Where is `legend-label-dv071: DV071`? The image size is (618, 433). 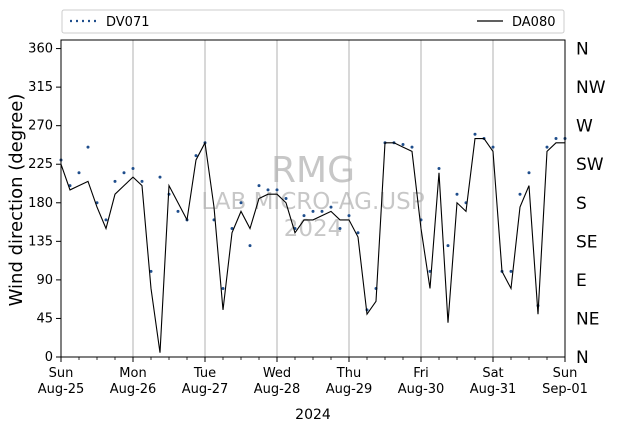
legend-label-dv071: DV071 is located at coordinates (128, 22).